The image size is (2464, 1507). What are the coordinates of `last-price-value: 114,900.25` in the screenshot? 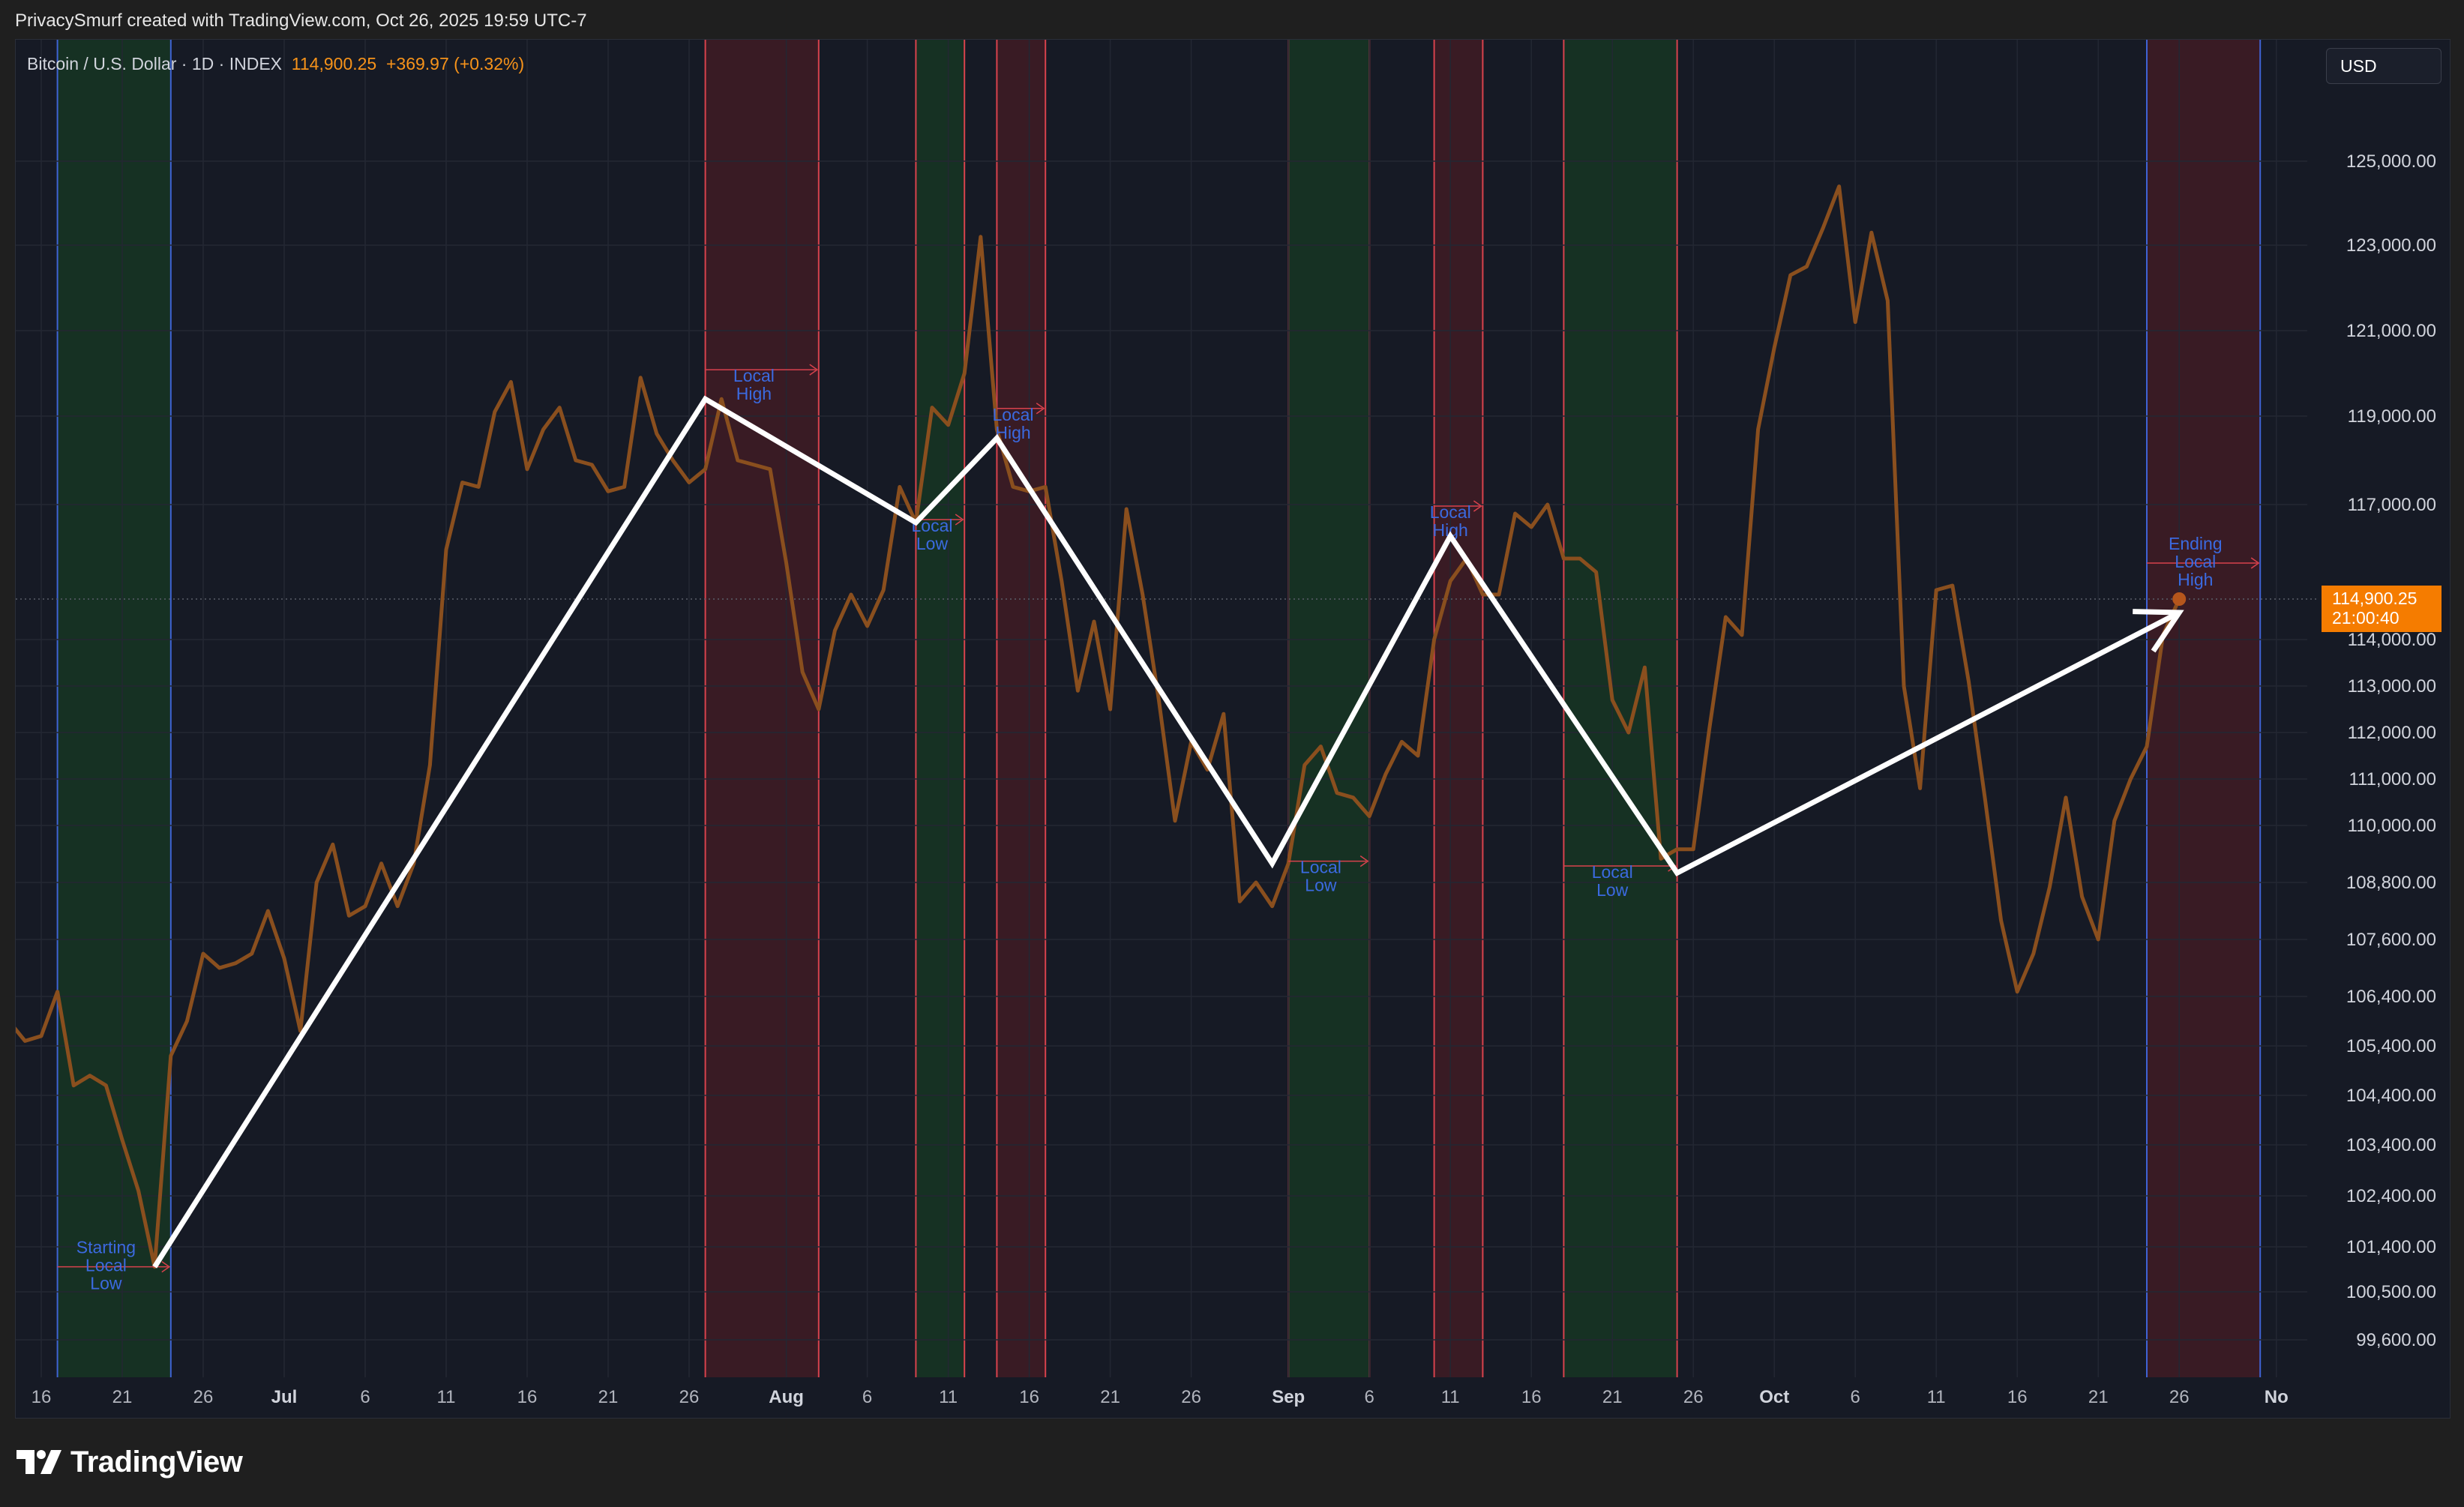 It's located at (2375, 598).